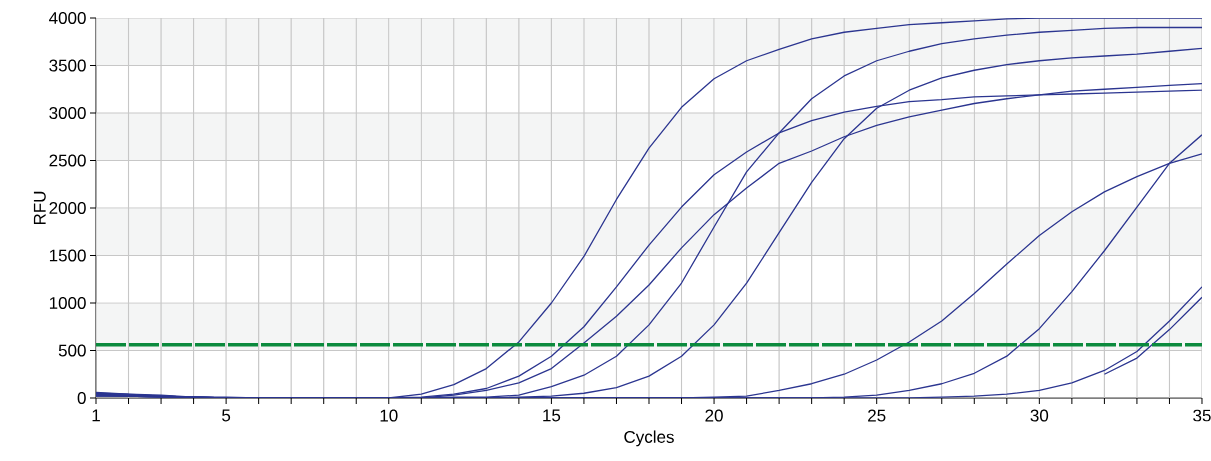  I want to click on y-tick-label: 2500, so click(67, 160).